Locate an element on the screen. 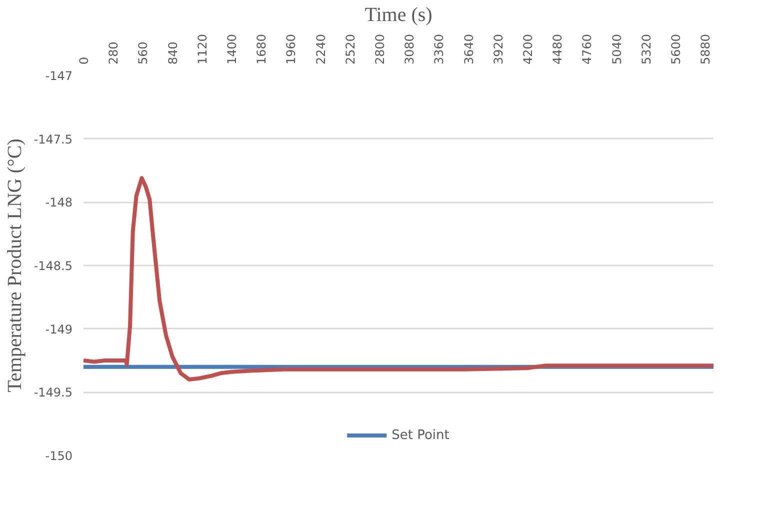  x-tick-label: 840 is located at coordinates (173, 53).